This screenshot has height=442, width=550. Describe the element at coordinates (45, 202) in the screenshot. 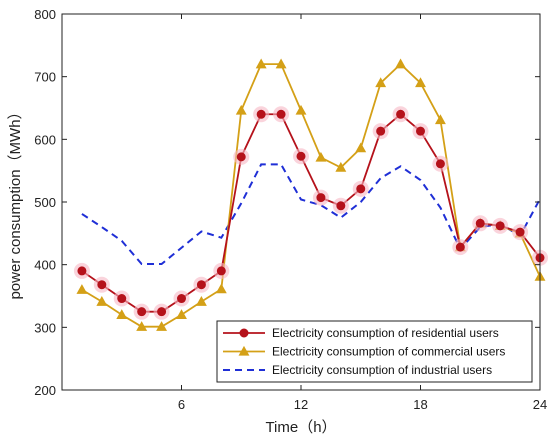

I see `y-tick-label: 500` at that location.